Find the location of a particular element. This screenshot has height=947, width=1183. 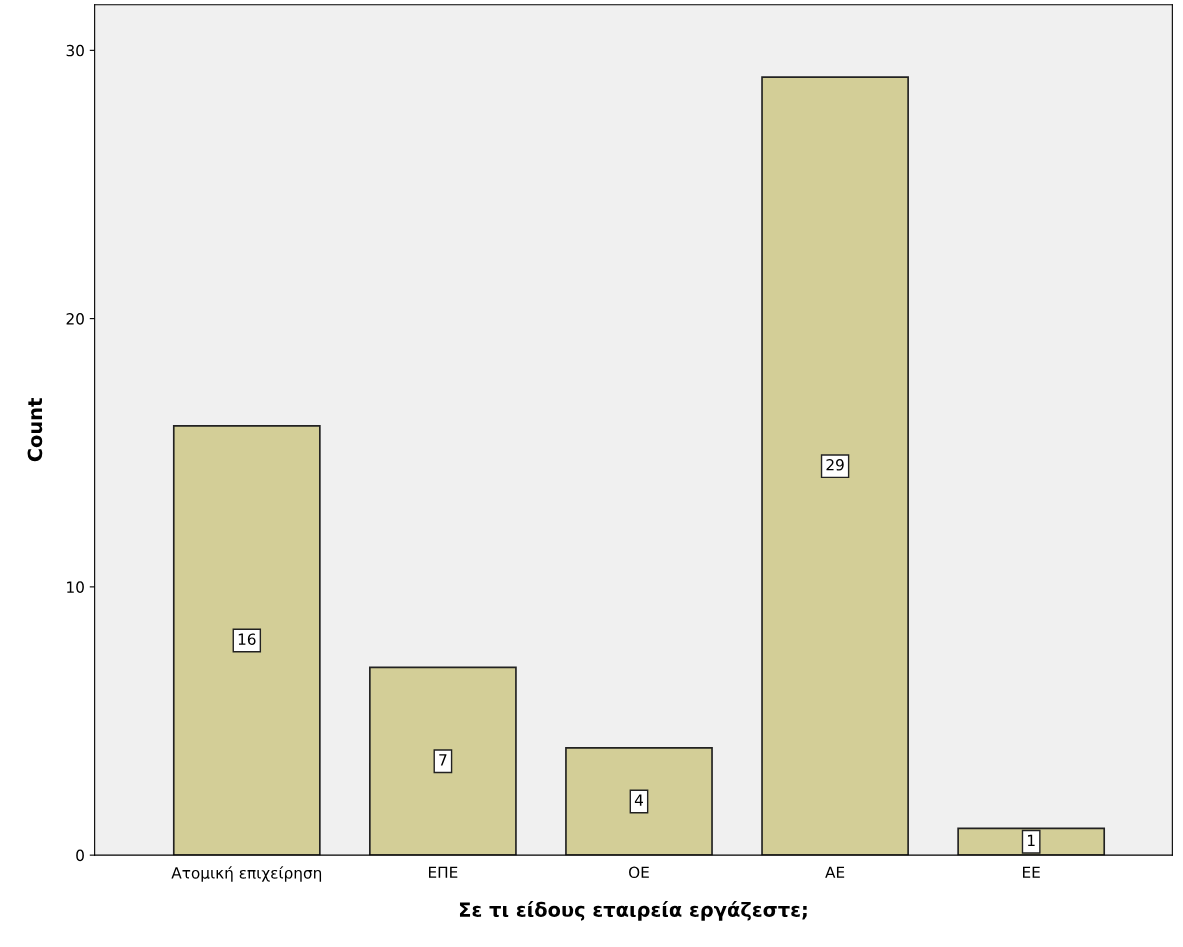

x-tick-label: ΕΠΕ is located at coordinates (443, 872).